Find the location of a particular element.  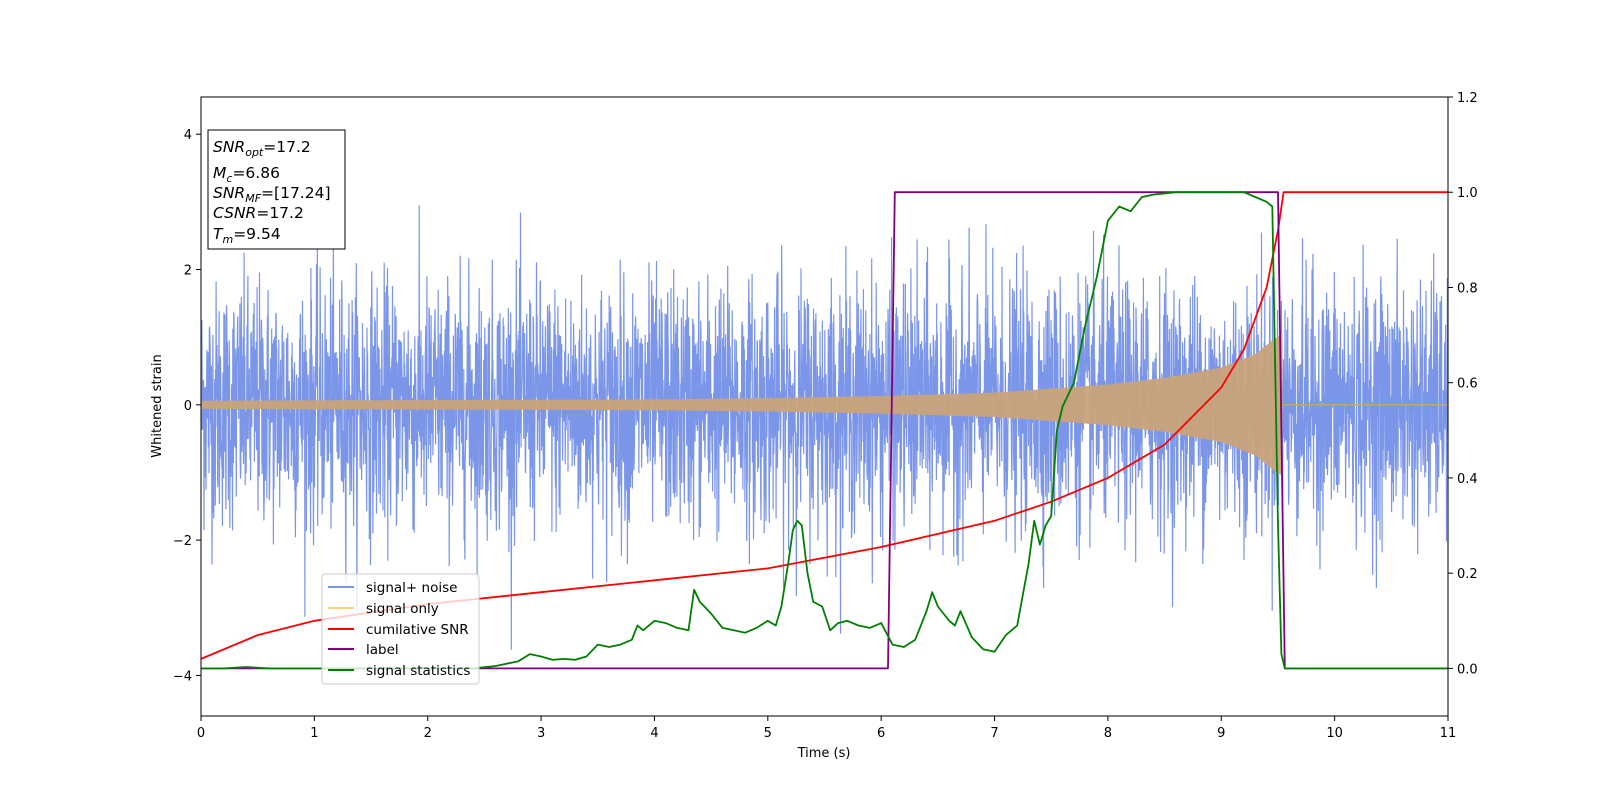

x-tick-label: 3 is located at coordinates (541, 733).